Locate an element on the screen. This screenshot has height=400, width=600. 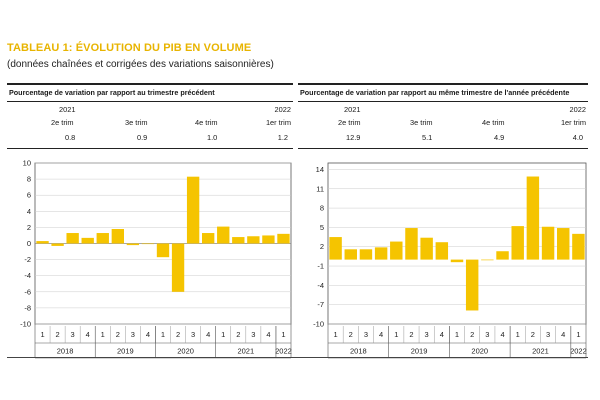
x-year-label: 2021 is located at coordinates (245, 351).